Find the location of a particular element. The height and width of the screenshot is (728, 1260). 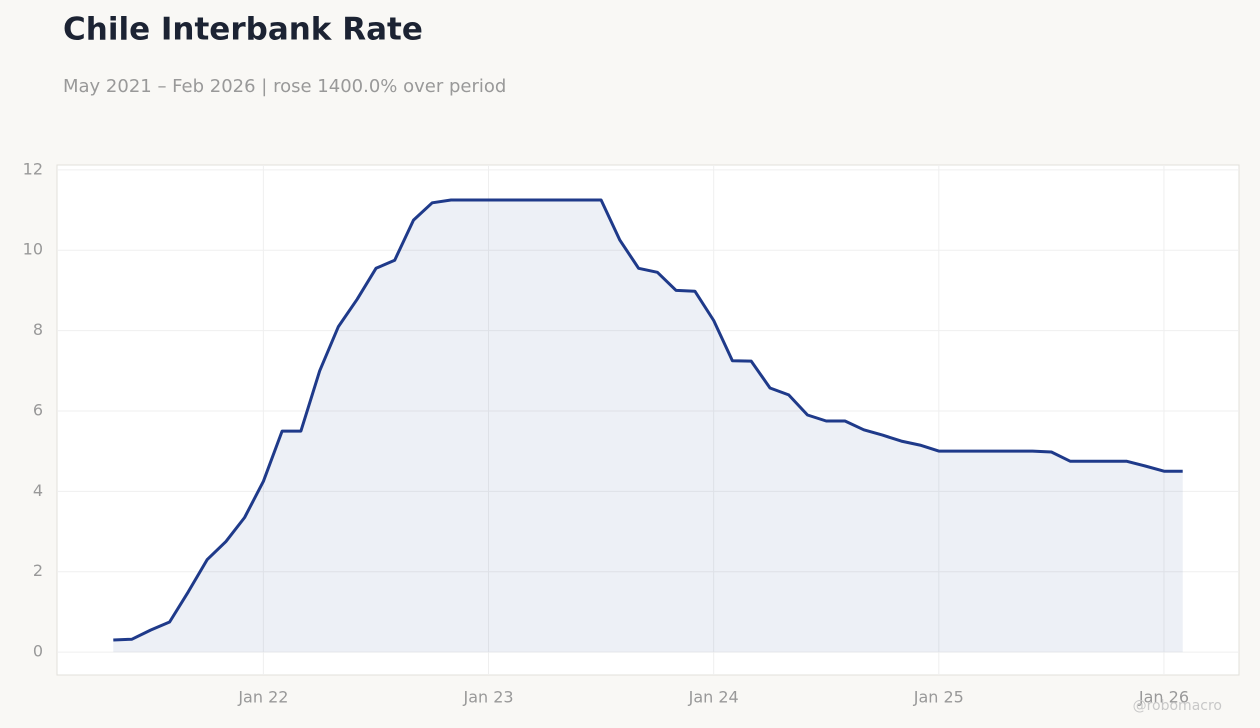

y-tick-label: 2 is located at coordinates (38, 570).